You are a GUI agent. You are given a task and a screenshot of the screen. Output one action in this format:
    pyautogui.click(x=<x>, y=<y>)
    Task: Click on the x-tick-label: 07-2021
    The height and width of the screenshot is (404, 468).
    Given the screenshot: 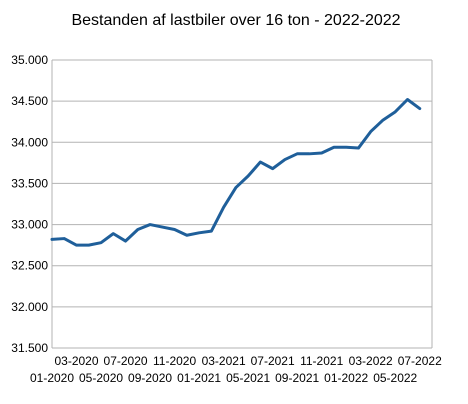 What is the action you would take?
    pyautogui.click(x=273, y=361)
    